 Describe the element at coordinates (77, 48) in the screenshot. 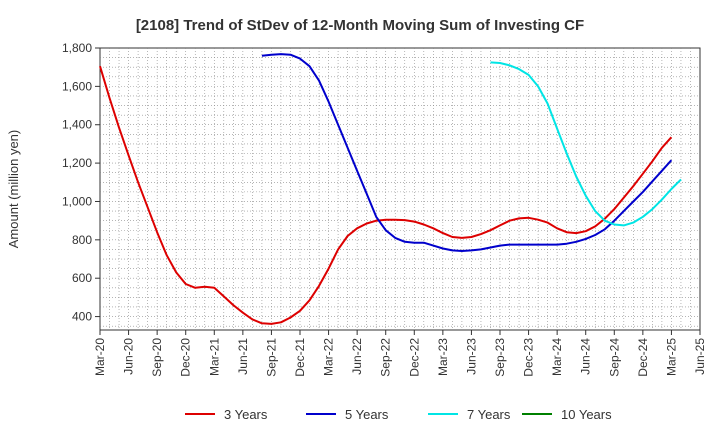

I see `y-tick-label: 1,800` at that location.